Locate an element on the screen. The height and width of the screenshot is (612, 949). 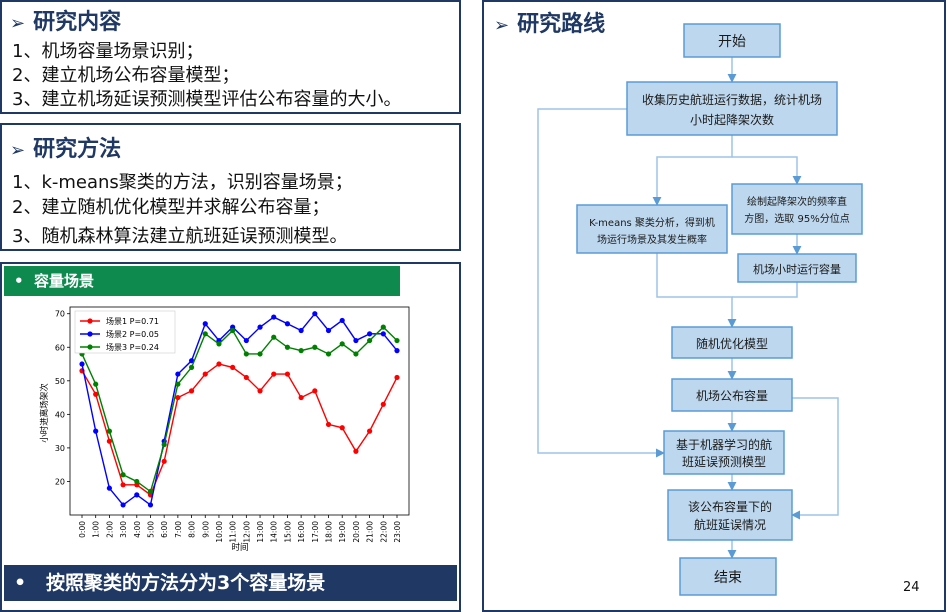
node-optim-label: 随机优化模型 is located at coordinates (732, 343).